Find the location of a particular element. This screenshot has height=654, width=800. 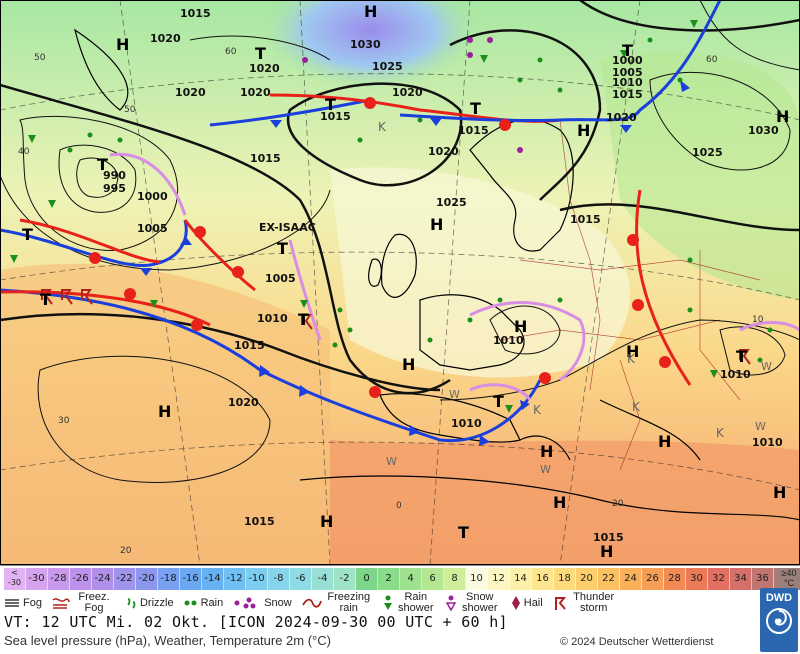

temperature-swatch: -16 is located at coordinates (191, 579).